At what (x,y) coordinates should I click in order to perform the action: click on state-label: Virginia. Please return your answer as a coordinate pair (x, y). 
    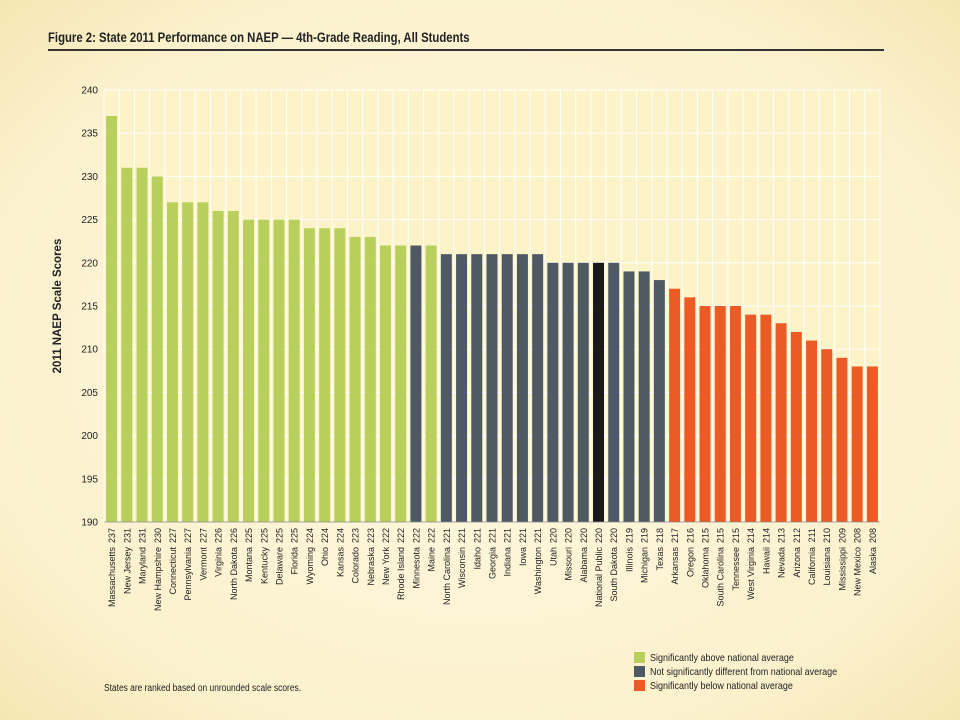
    Looking at the image, I should click on (219, 562).